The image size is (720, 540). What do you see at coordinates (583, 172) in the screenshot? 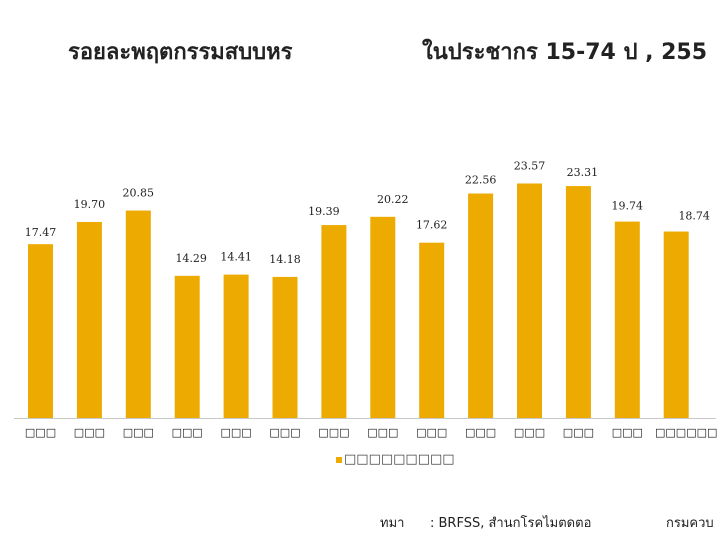
I see `data-label: 23.31` at bounding box center [583, 172].